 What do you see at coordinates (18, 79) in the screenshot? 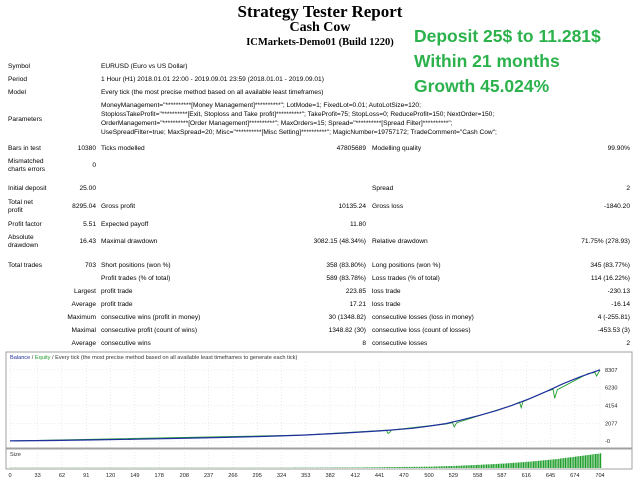
I see `period-label: Period` at bounding box center [18, 79].